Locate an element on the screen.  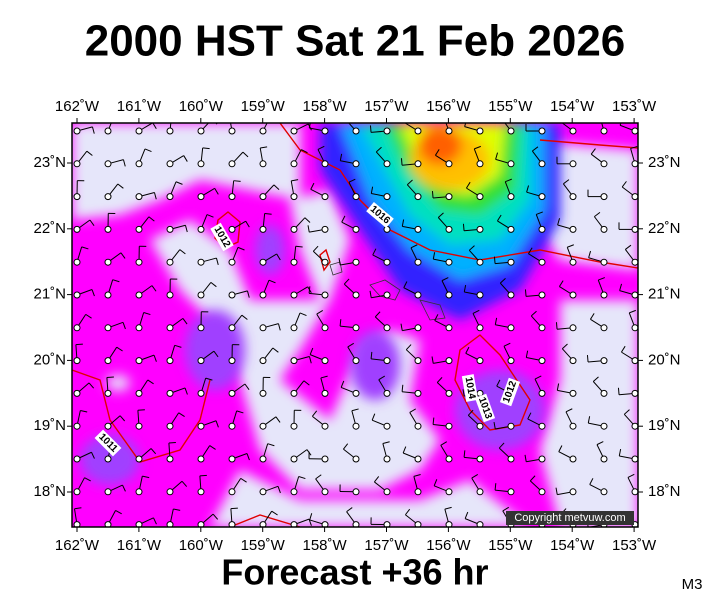
lat-label-right: 20˚N is located at coordinates (664, 359).